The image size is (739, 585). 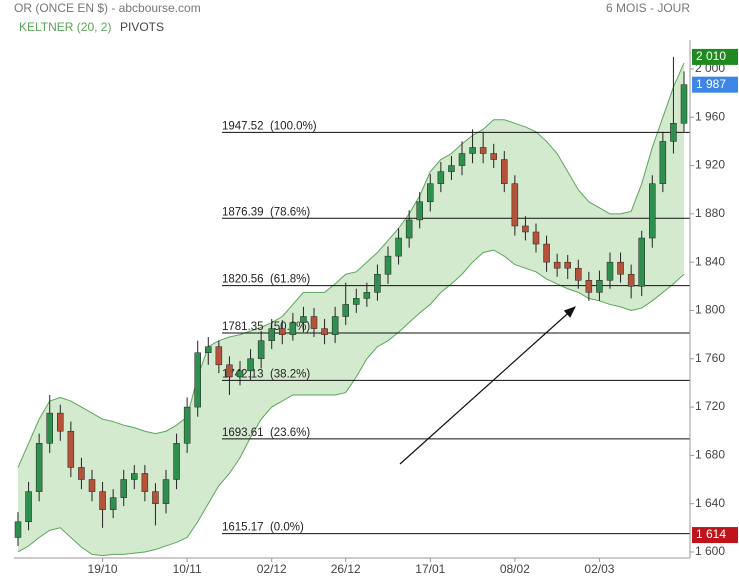 What do you see at coordinates (266, 374) in the screenshot?
I see `fib-label: 1742.13 (38.2%)` at bounding box center [266, 374].